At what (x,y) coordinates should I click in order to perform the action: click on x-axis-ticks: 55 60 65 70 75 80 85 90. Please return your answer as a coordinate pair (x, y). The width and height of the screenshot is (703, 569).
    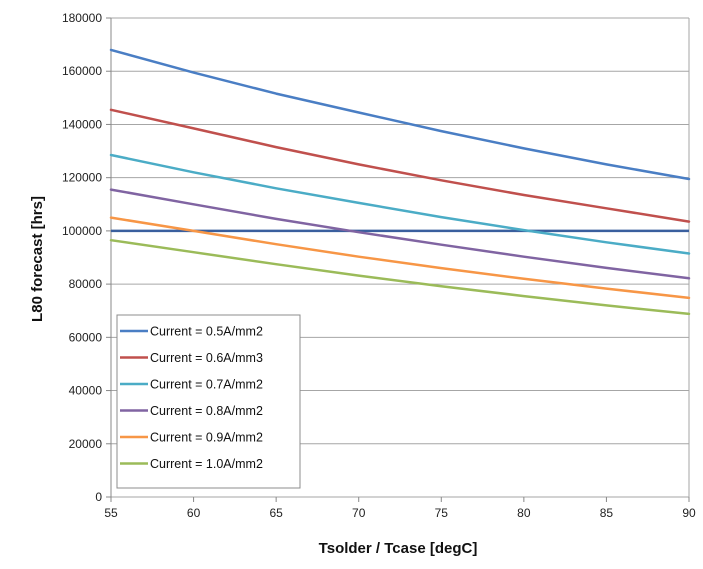
    Looking at the image, I should click on (400, 508).